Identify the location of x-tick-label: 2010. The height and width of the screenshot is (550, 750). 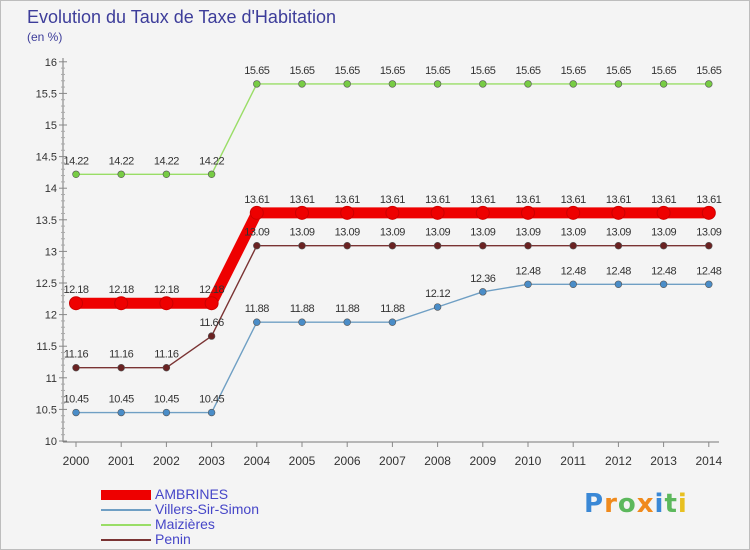
(528, 461).